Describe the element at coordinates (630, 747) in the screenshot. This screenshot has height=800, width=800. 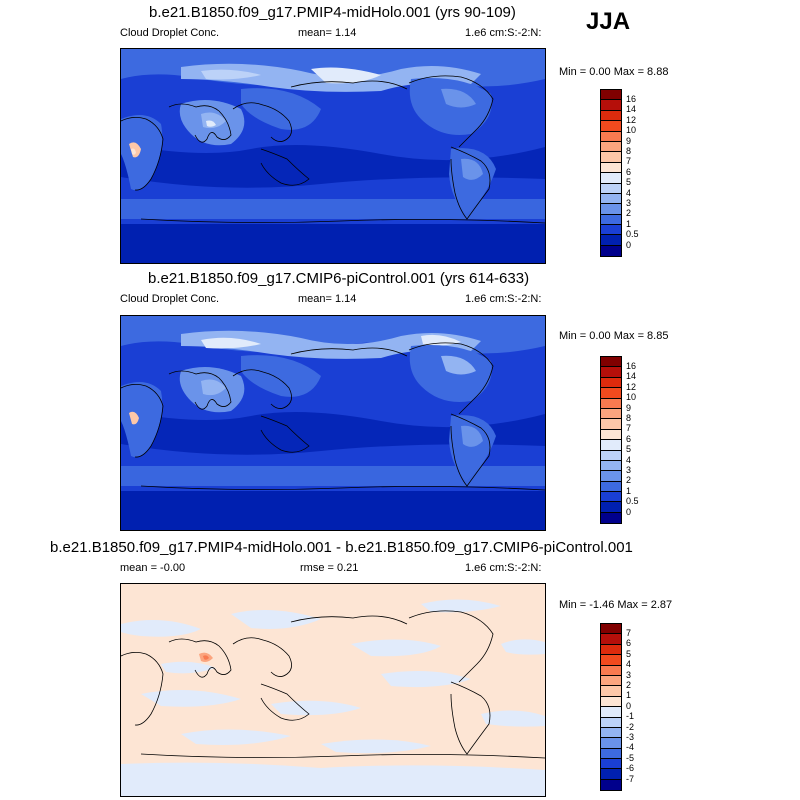
I see `colorbar-tick-label: -4` at that location.